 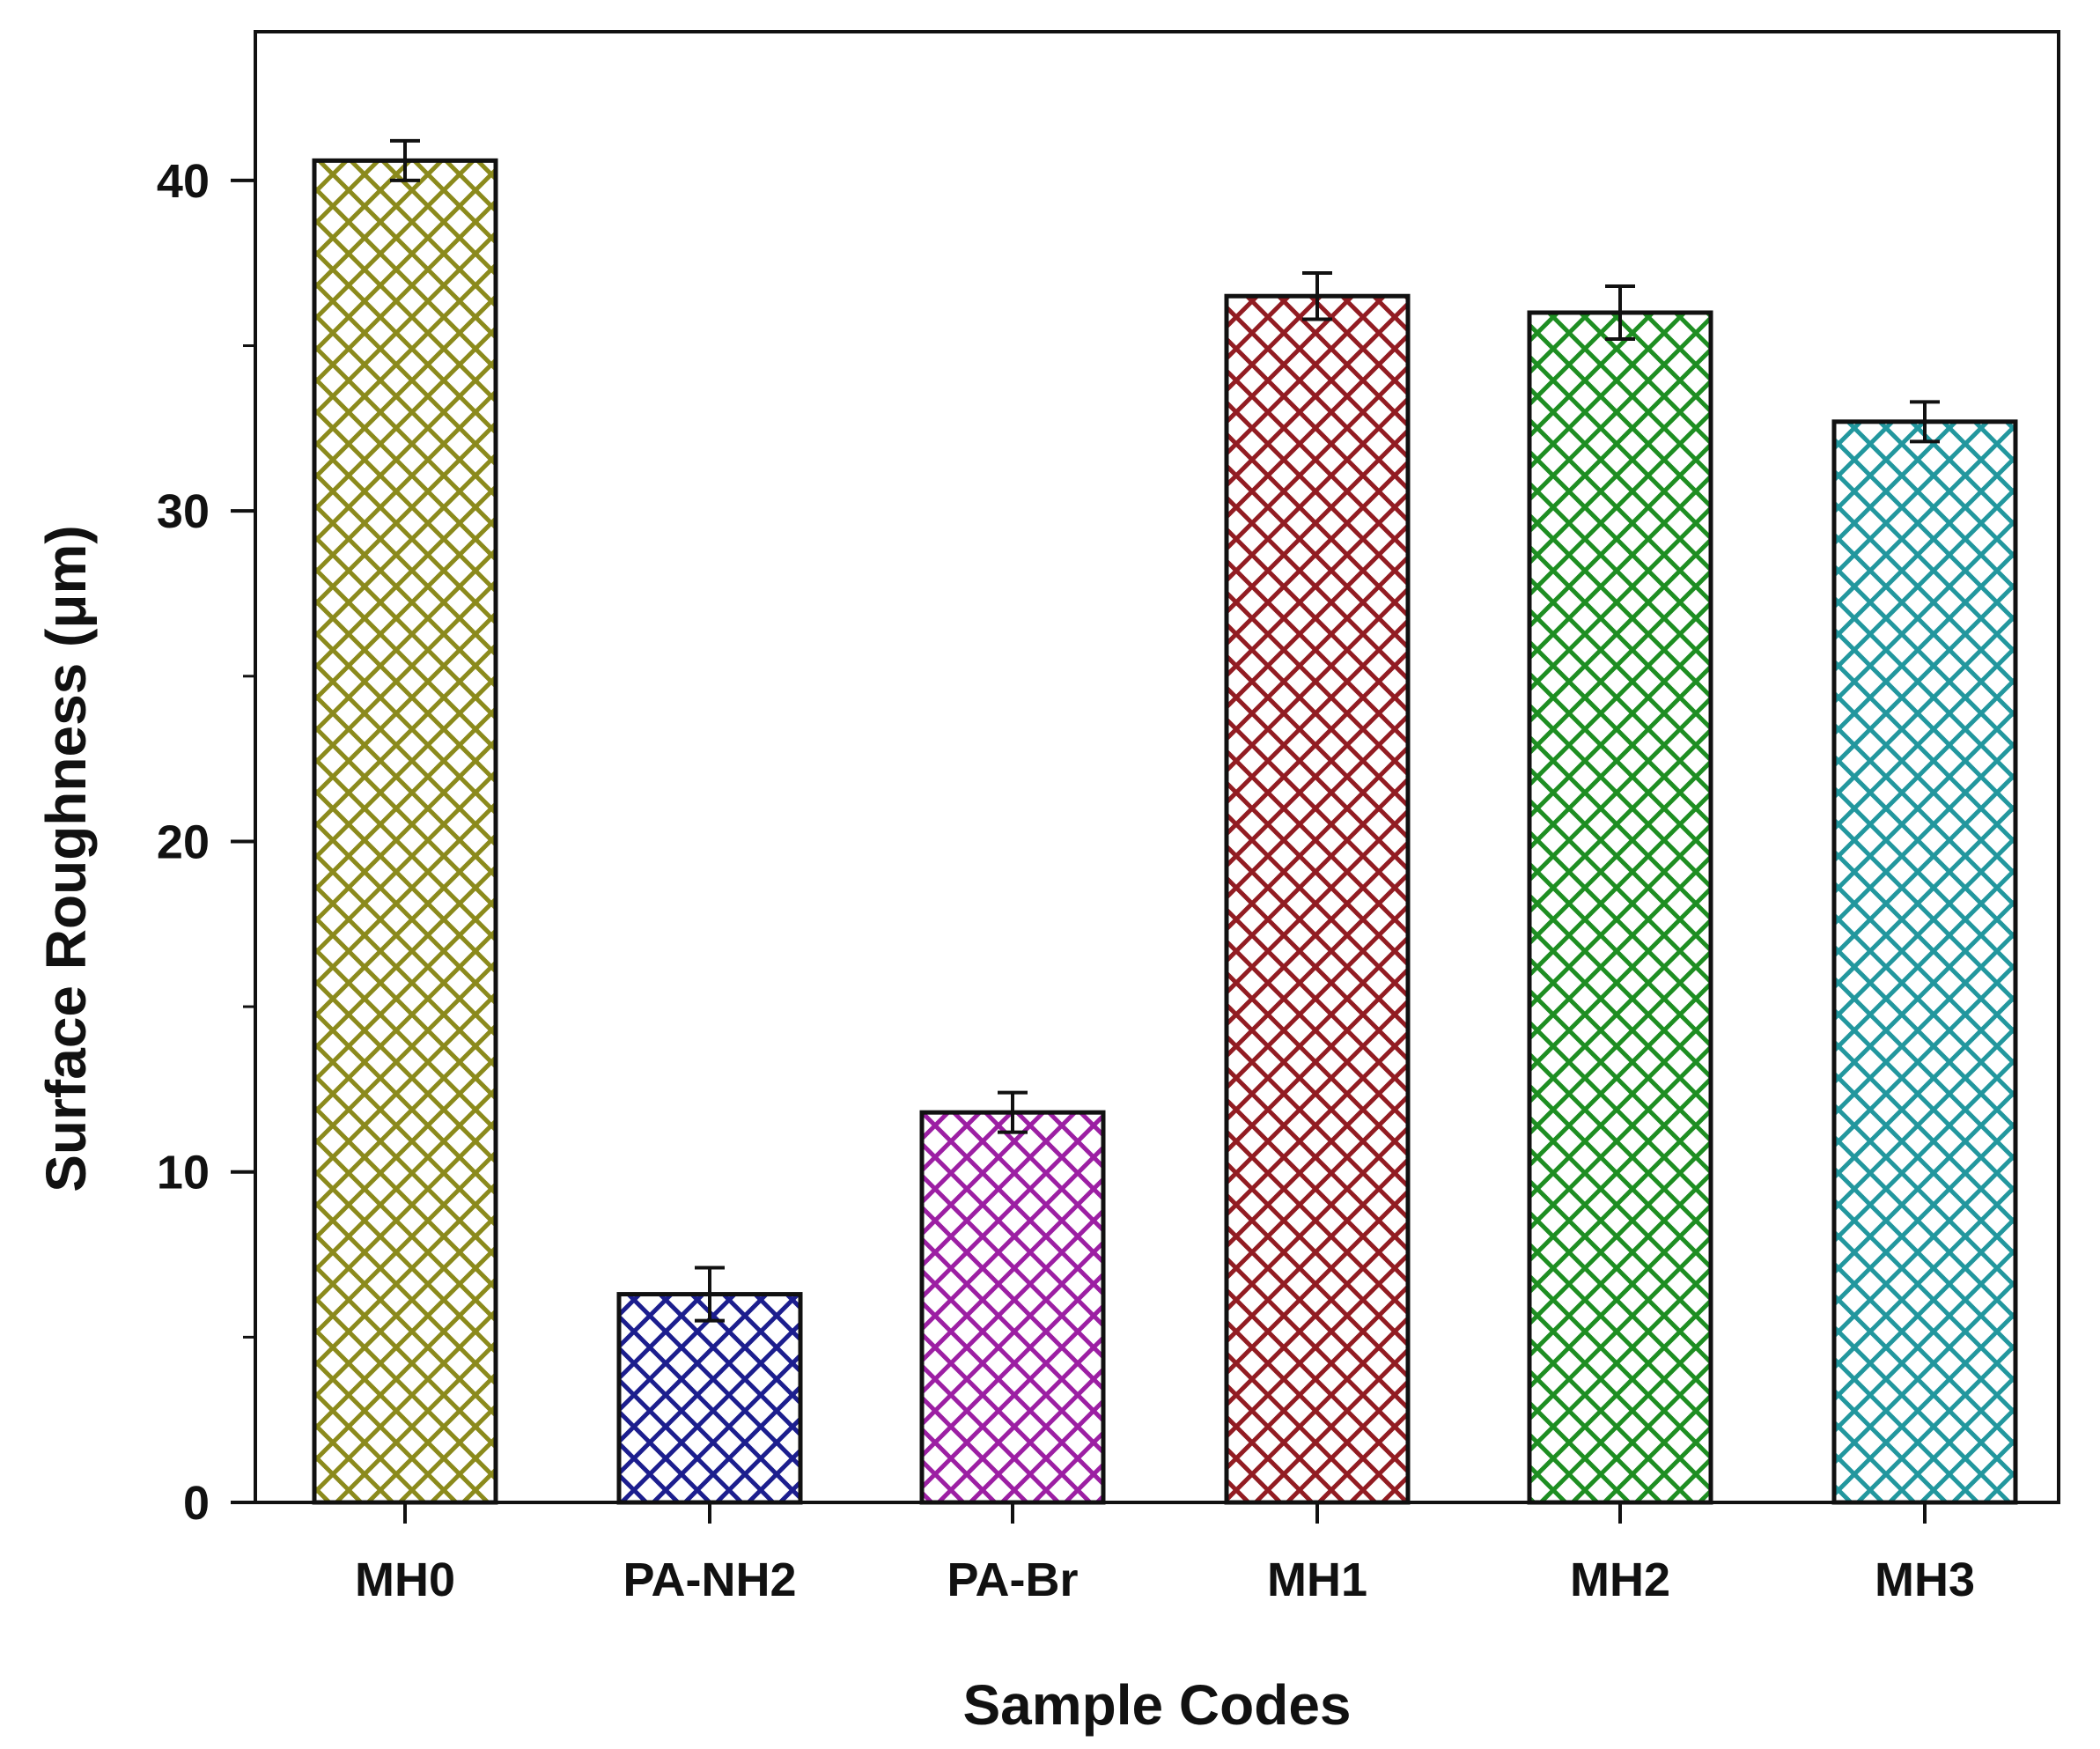 What do you see at coordinates (1620, 1579) in the screenshot?
I see `x-tick-label-mh2: MH2` at bounding box center [1620, 1579].